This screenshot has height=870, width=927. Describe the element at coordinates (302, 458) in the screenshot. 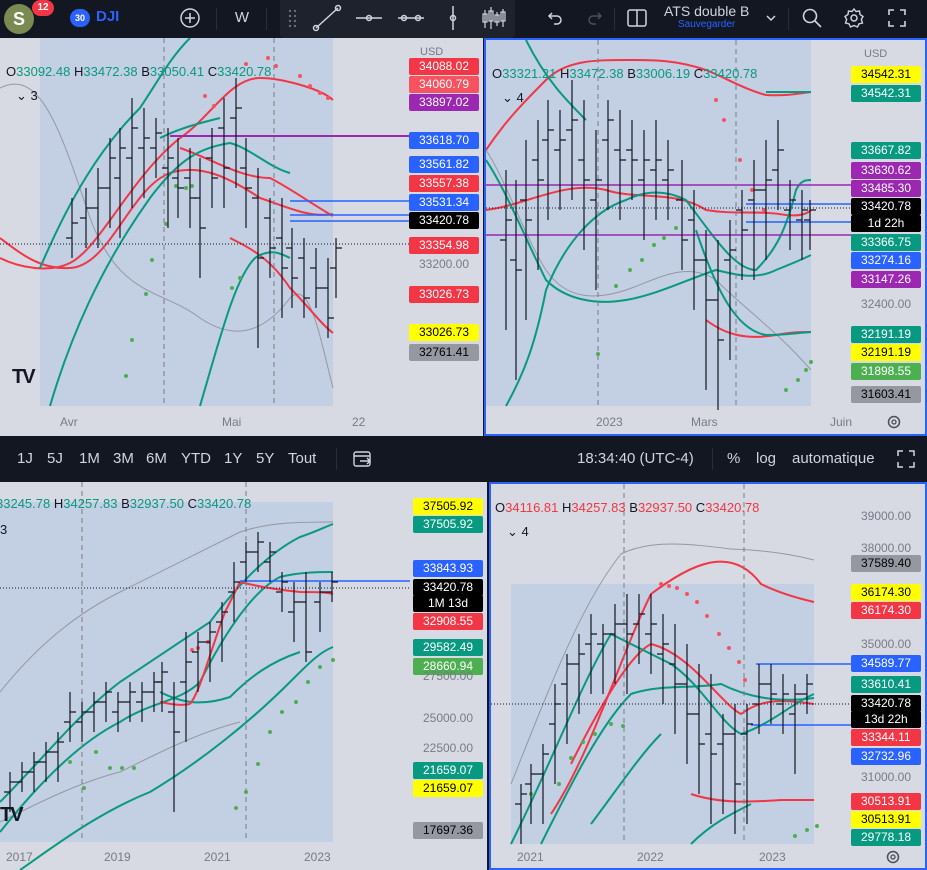

I see `range-all: Tout` at that location.